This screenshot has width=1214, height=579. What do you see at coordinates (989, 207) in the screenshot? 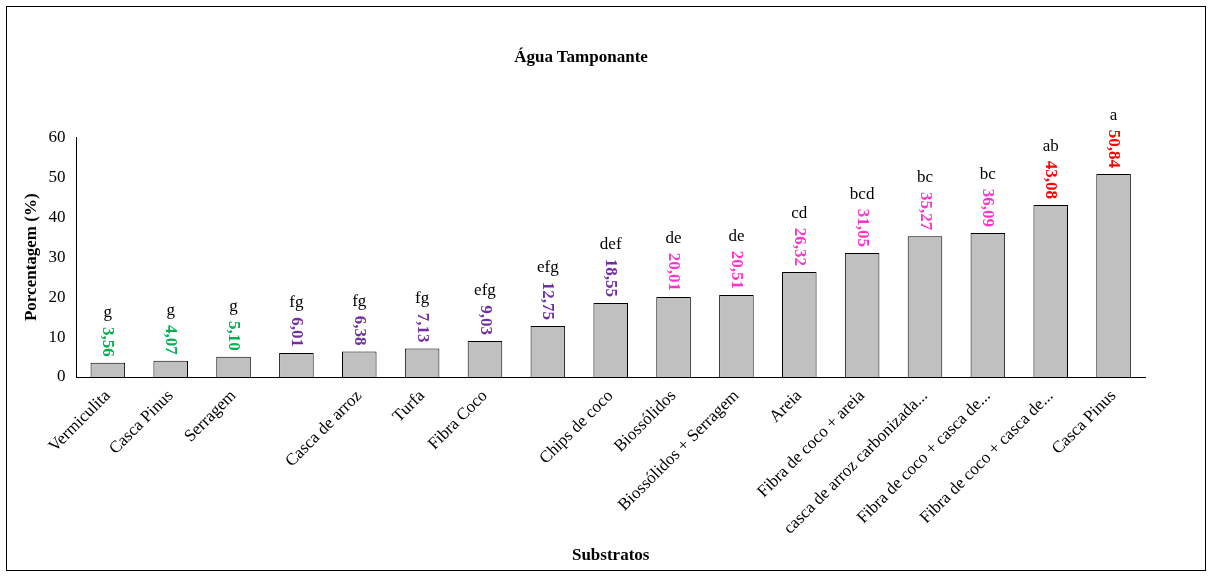
I see `data-label: 36,09` at bounding box center [989, 207].